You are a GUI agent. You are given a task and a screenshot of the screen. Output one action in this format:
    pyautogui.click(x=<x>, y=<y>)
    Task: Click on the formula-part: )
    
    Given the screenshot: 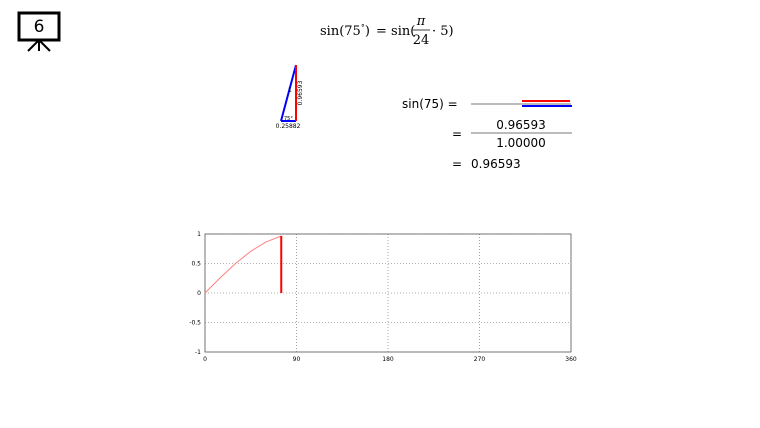 What is the action you would take?
    pyautogui.click(x=367, y=31)
    